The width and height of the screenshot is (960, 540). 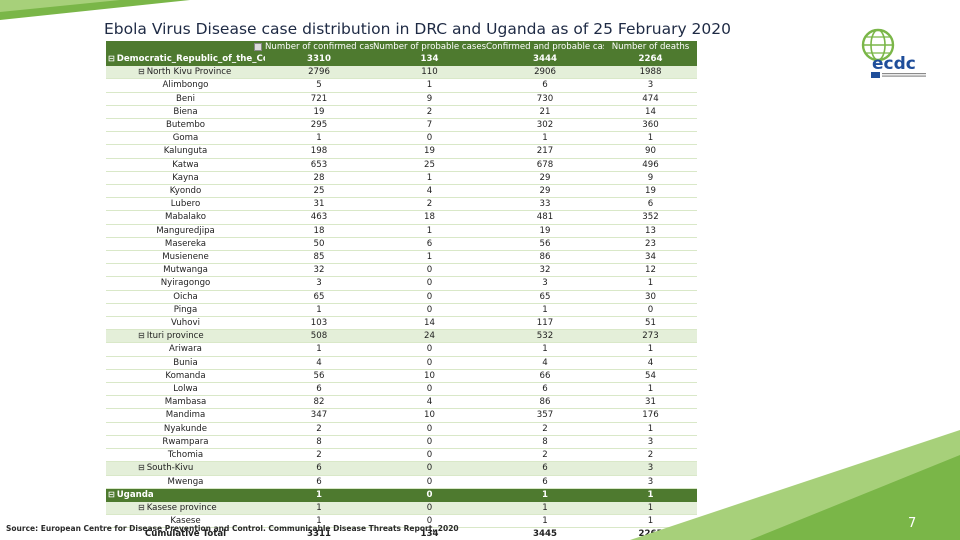 What do you see at coordinates (185, 389) in the screenshot?
I see `row-label: Lolwa` at bounding box center [185, 389].